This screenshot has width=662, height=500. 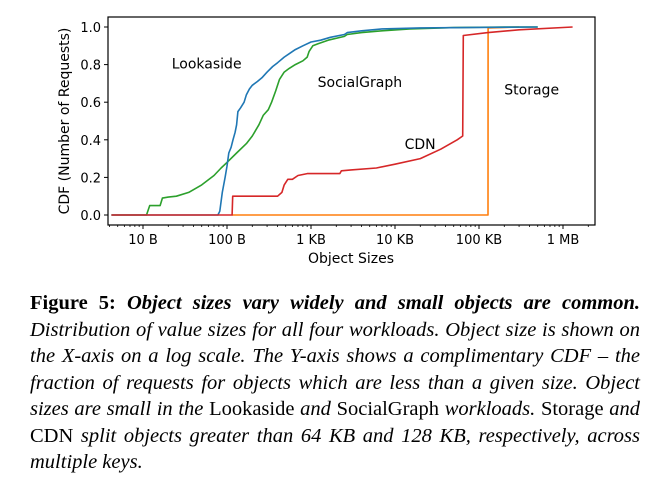 I want to click on x-tick-label: 10 B, so click(x=143, y=240).